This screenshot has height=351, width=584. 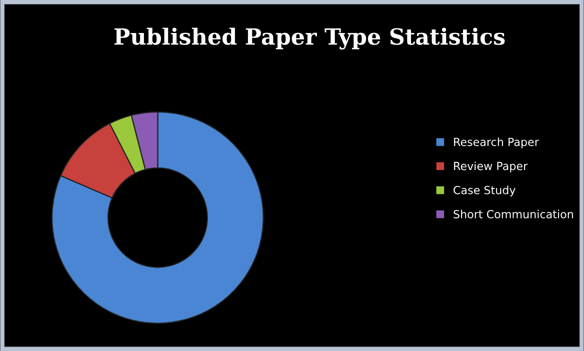 What do you see at coordinates (309, 39) in the screenshot?
I see `chart-title: Published Paper Type Statistics` at bounding box center [309, 39].